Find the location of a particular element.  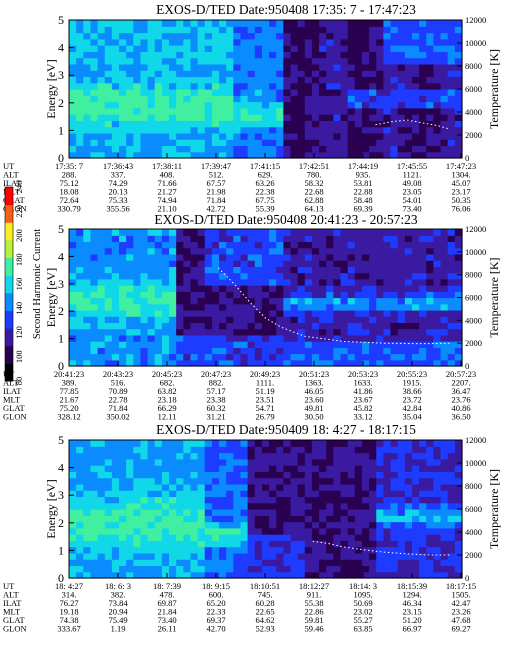

orbit-value: 1111. is located at coordinates (265, 383).